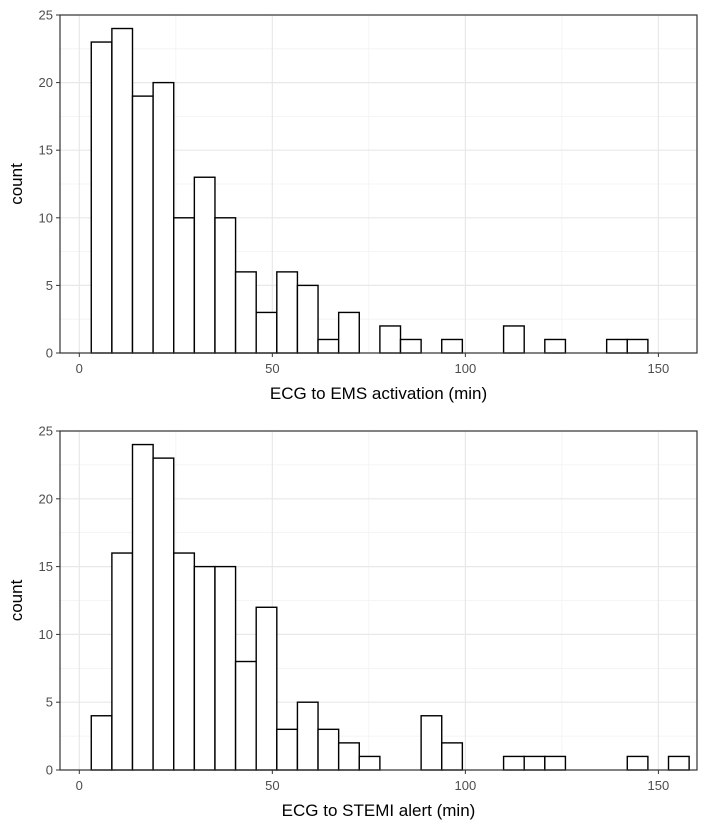  Describe the element at coordinates (378, 393) in the screenshot. I see `x-axis-title: ECG to EMS activation (min)` at that location.